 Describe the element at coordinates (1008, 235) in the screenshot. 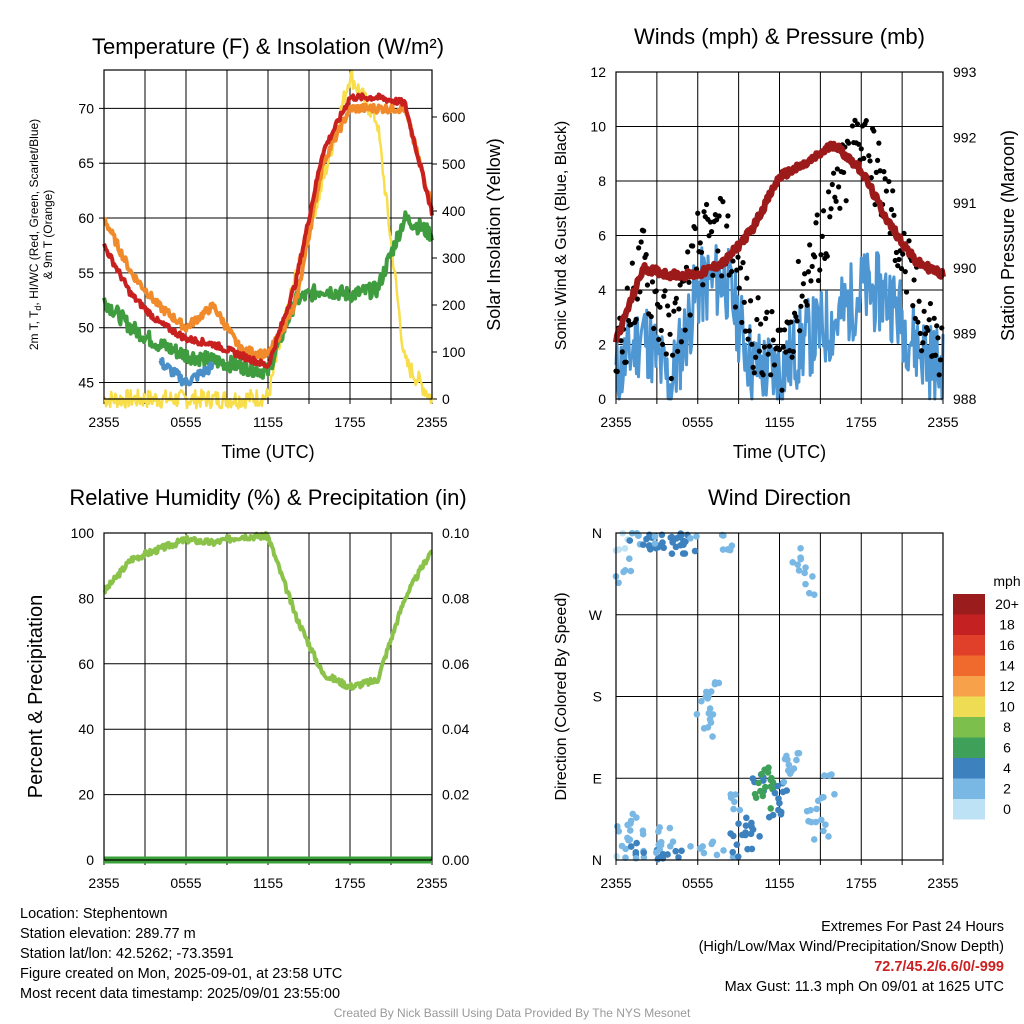

I see `y2-axis-label: Station Pressure (Maroon)` at that location.